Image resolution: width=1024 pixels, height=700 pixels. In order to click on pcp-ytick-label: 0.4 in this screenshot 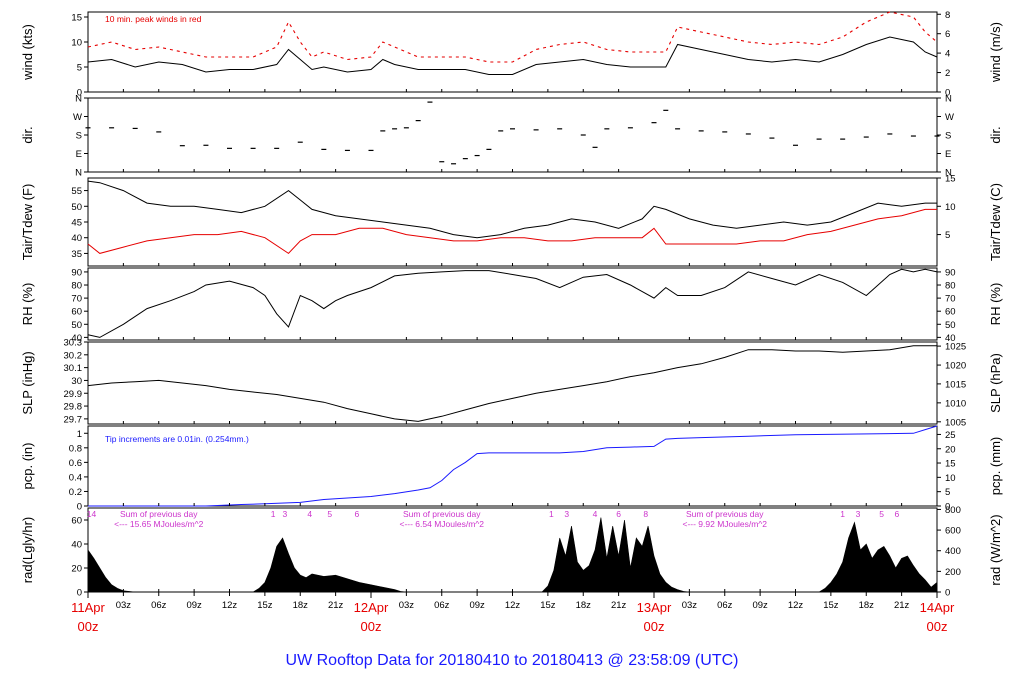, I will do `click(75, 477)`.